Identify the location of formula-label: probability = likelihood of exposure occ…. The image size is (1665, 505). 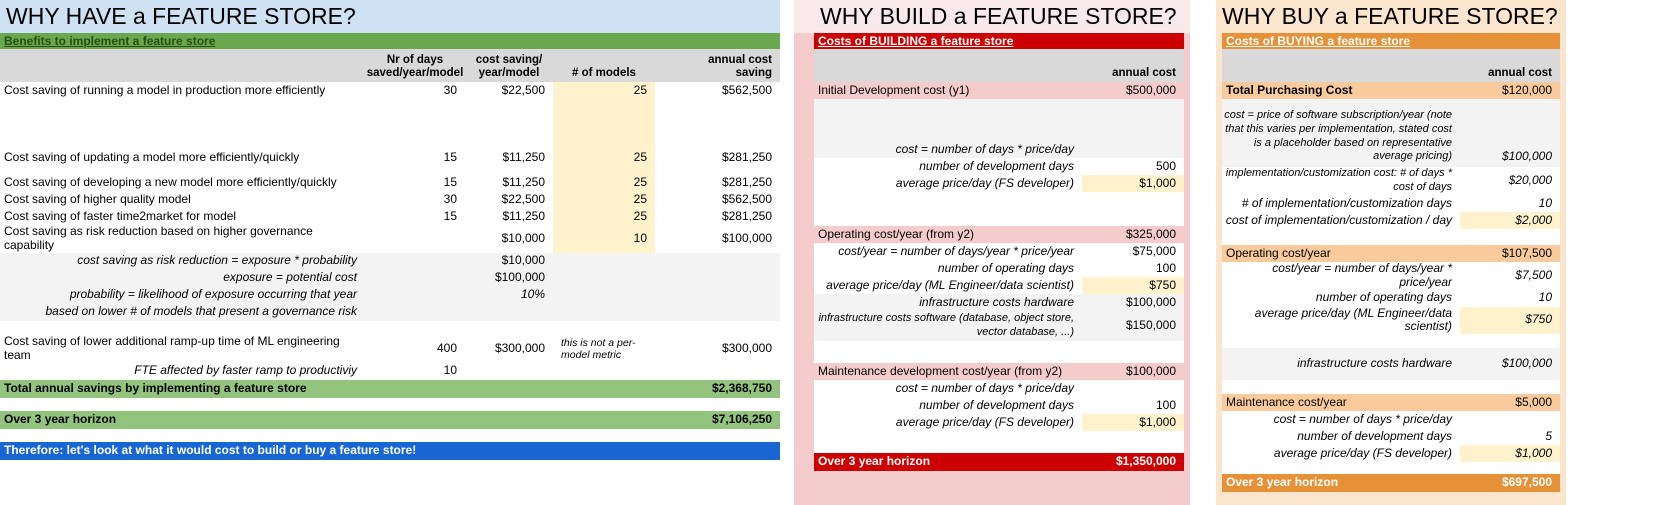
(213, 294).